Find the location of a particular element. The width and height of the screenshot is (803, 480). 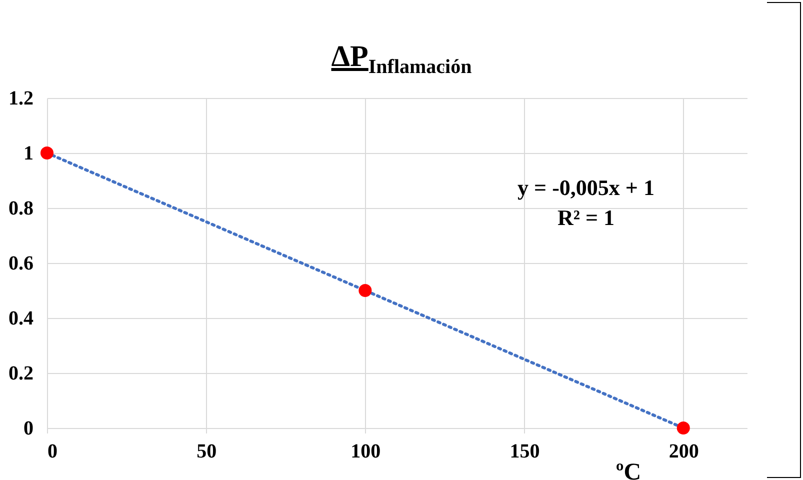

annotation: R² = 1 is located at coordinates (586, 217).